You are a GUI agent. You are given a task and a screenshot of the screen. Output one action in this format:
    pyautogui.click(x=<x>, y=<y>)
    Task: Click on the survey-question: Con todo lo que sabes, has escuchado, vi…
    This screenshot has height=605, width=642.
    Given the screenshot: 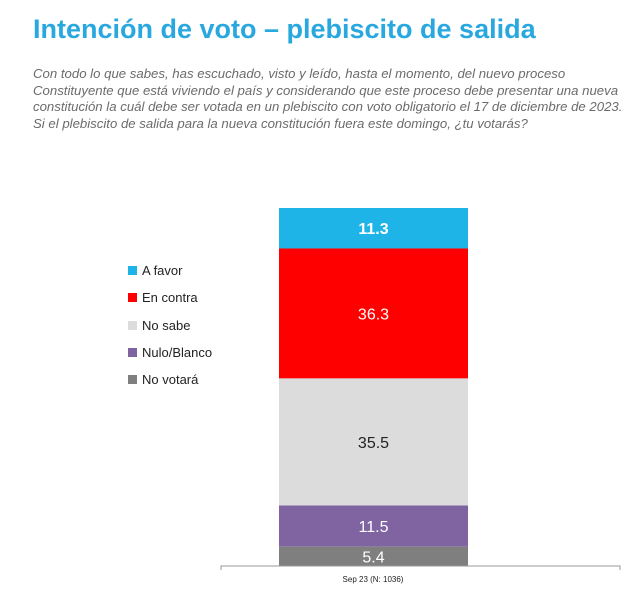 What is the action you would take?
    pyautogui.click(x=328, y=98)
    